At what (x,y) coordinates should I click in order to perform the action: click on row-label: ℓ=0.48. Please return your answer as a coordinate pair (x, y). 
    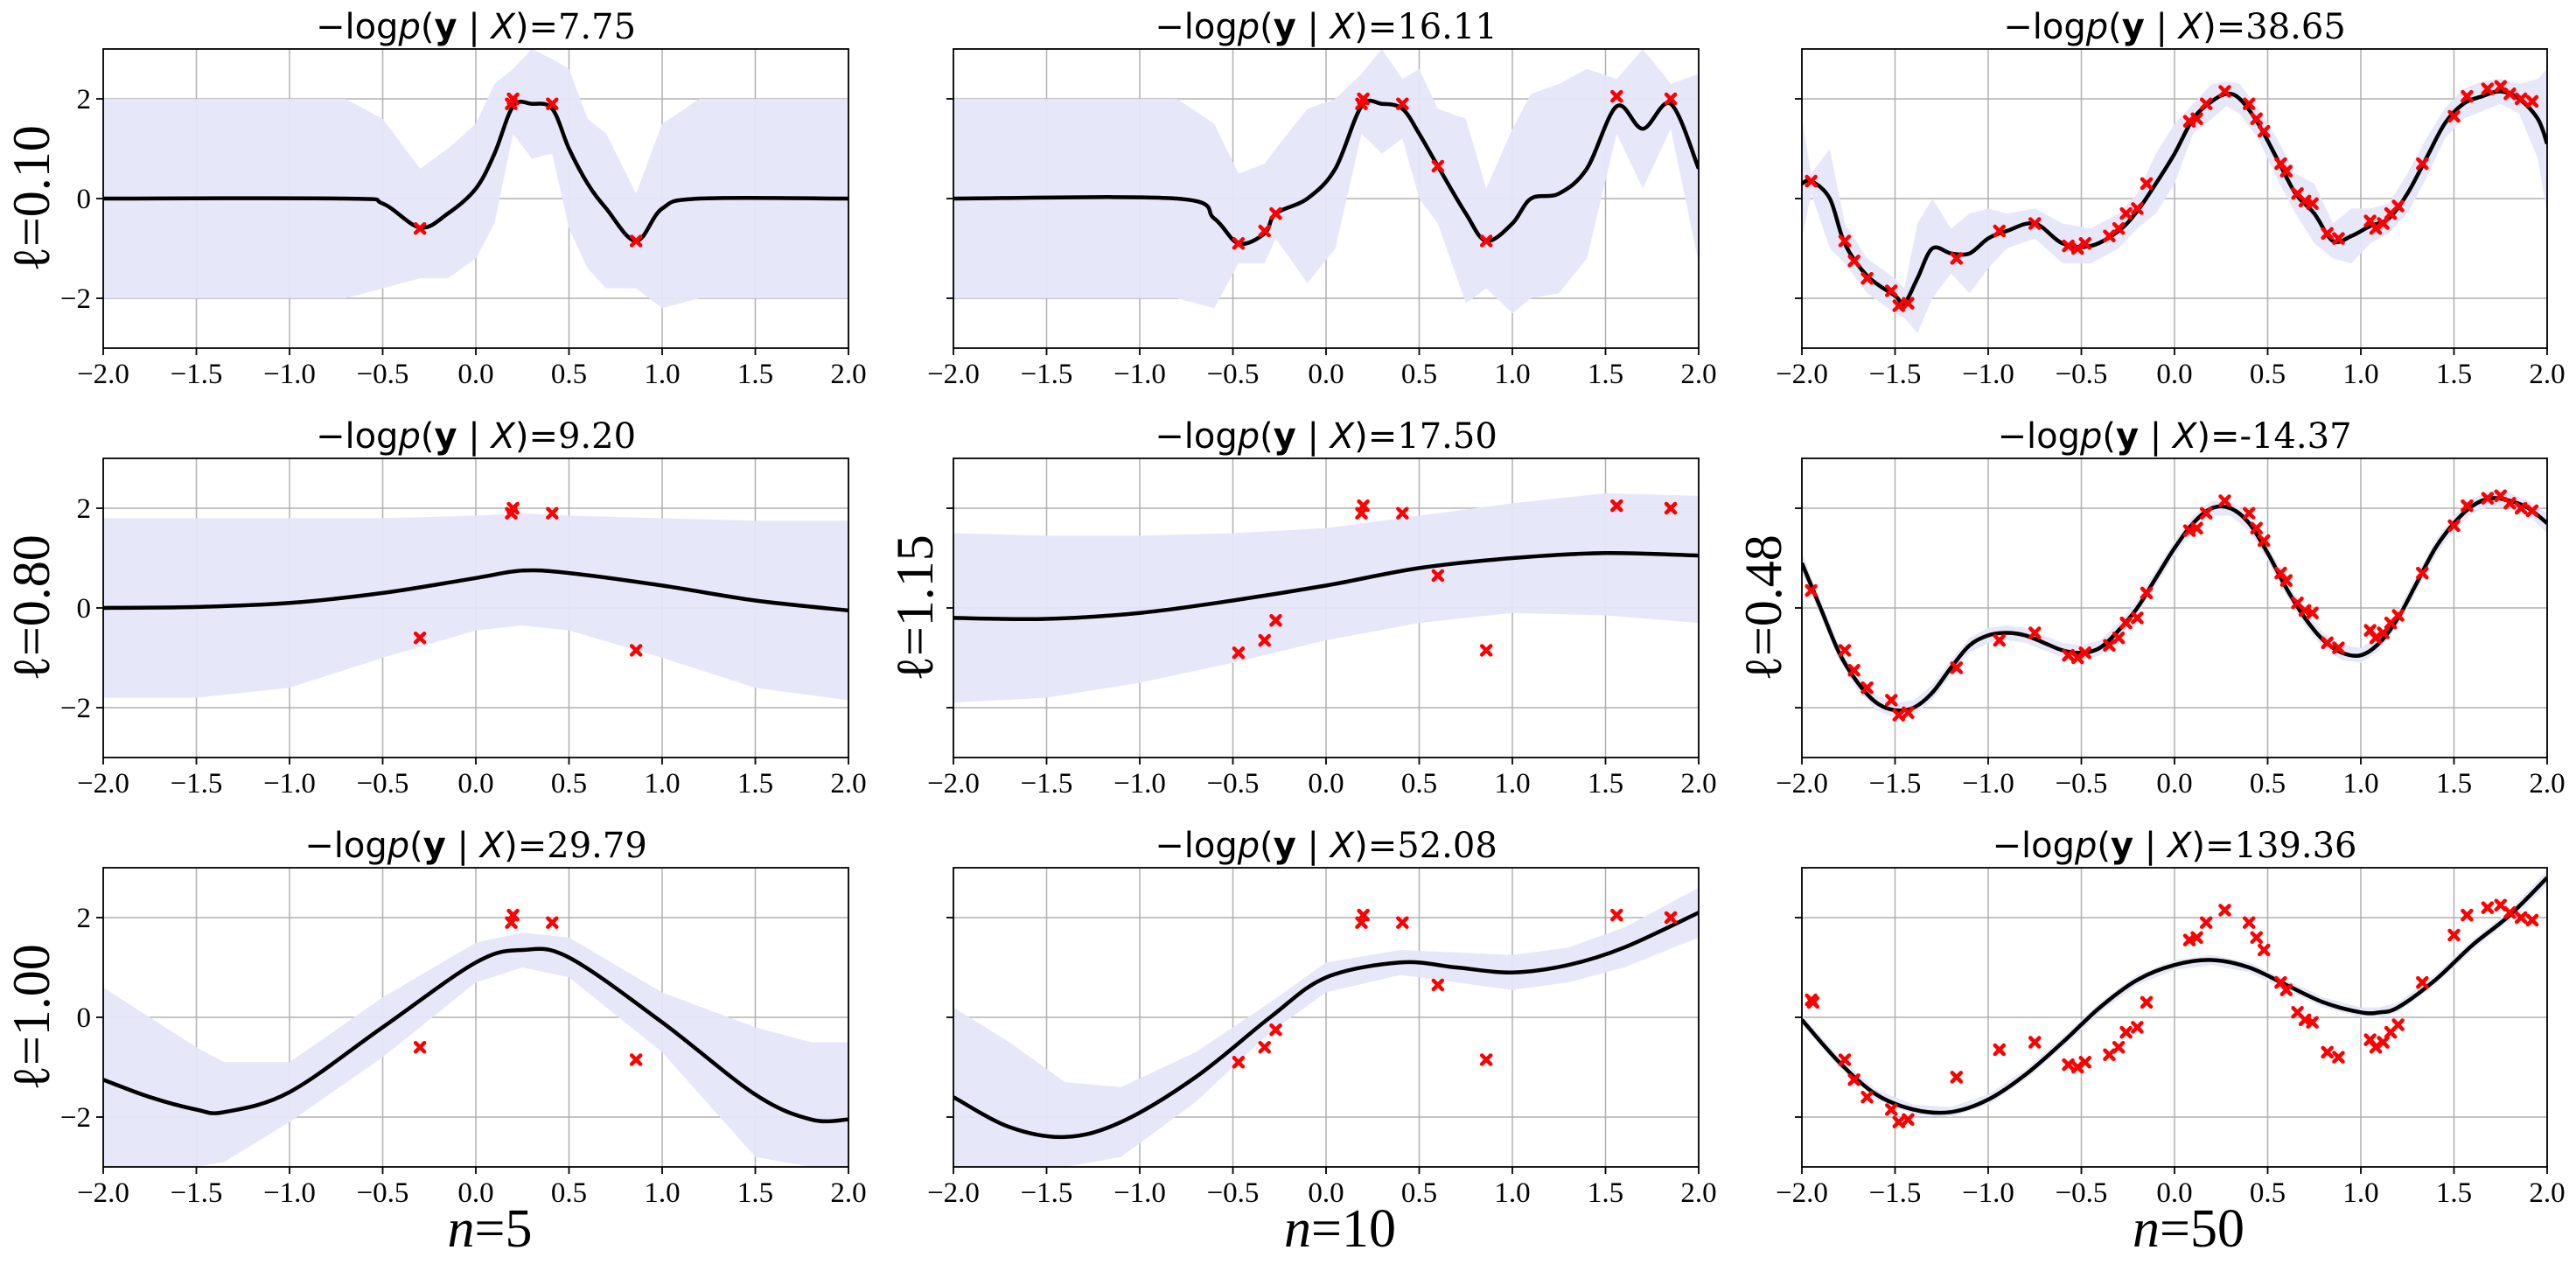
    Looking at the image, I should click on (1763, 607).